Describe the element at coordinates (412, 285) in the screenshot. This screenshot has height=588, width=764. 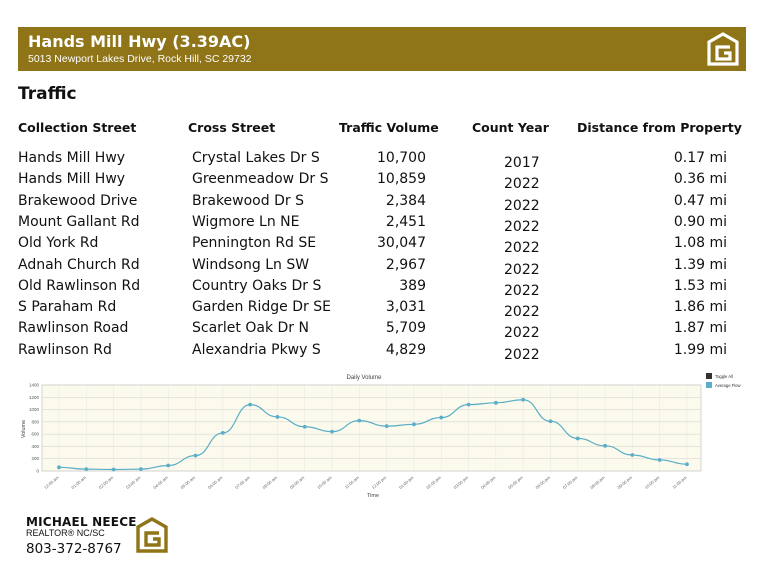
I see `traffic-volume-cell: 389` at that location.